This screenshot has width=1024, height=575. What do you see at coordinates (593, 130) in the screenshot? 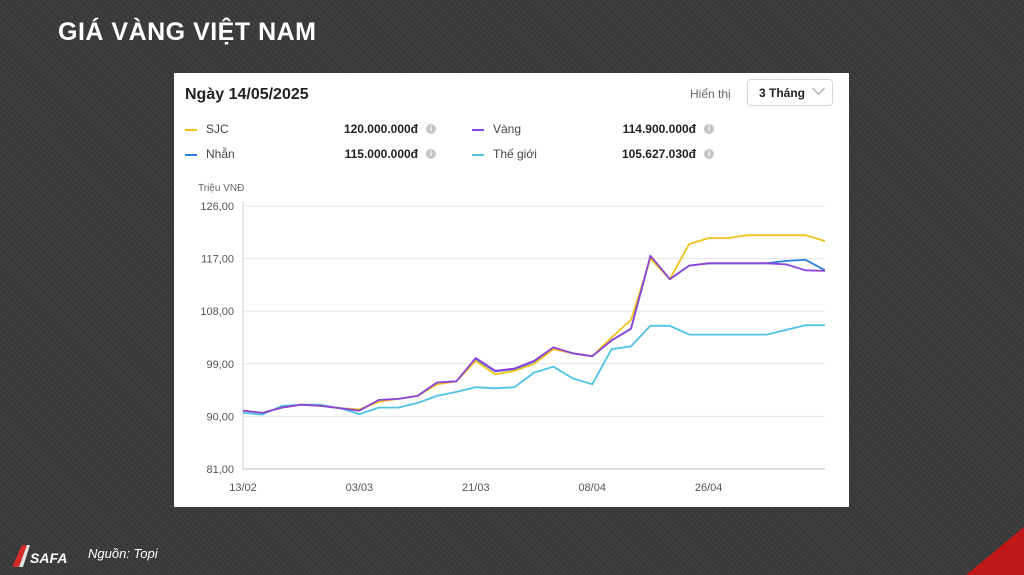
I see `legend-item-vang: Vàng 114.900.000đ i` at bounding box center [593, 130].